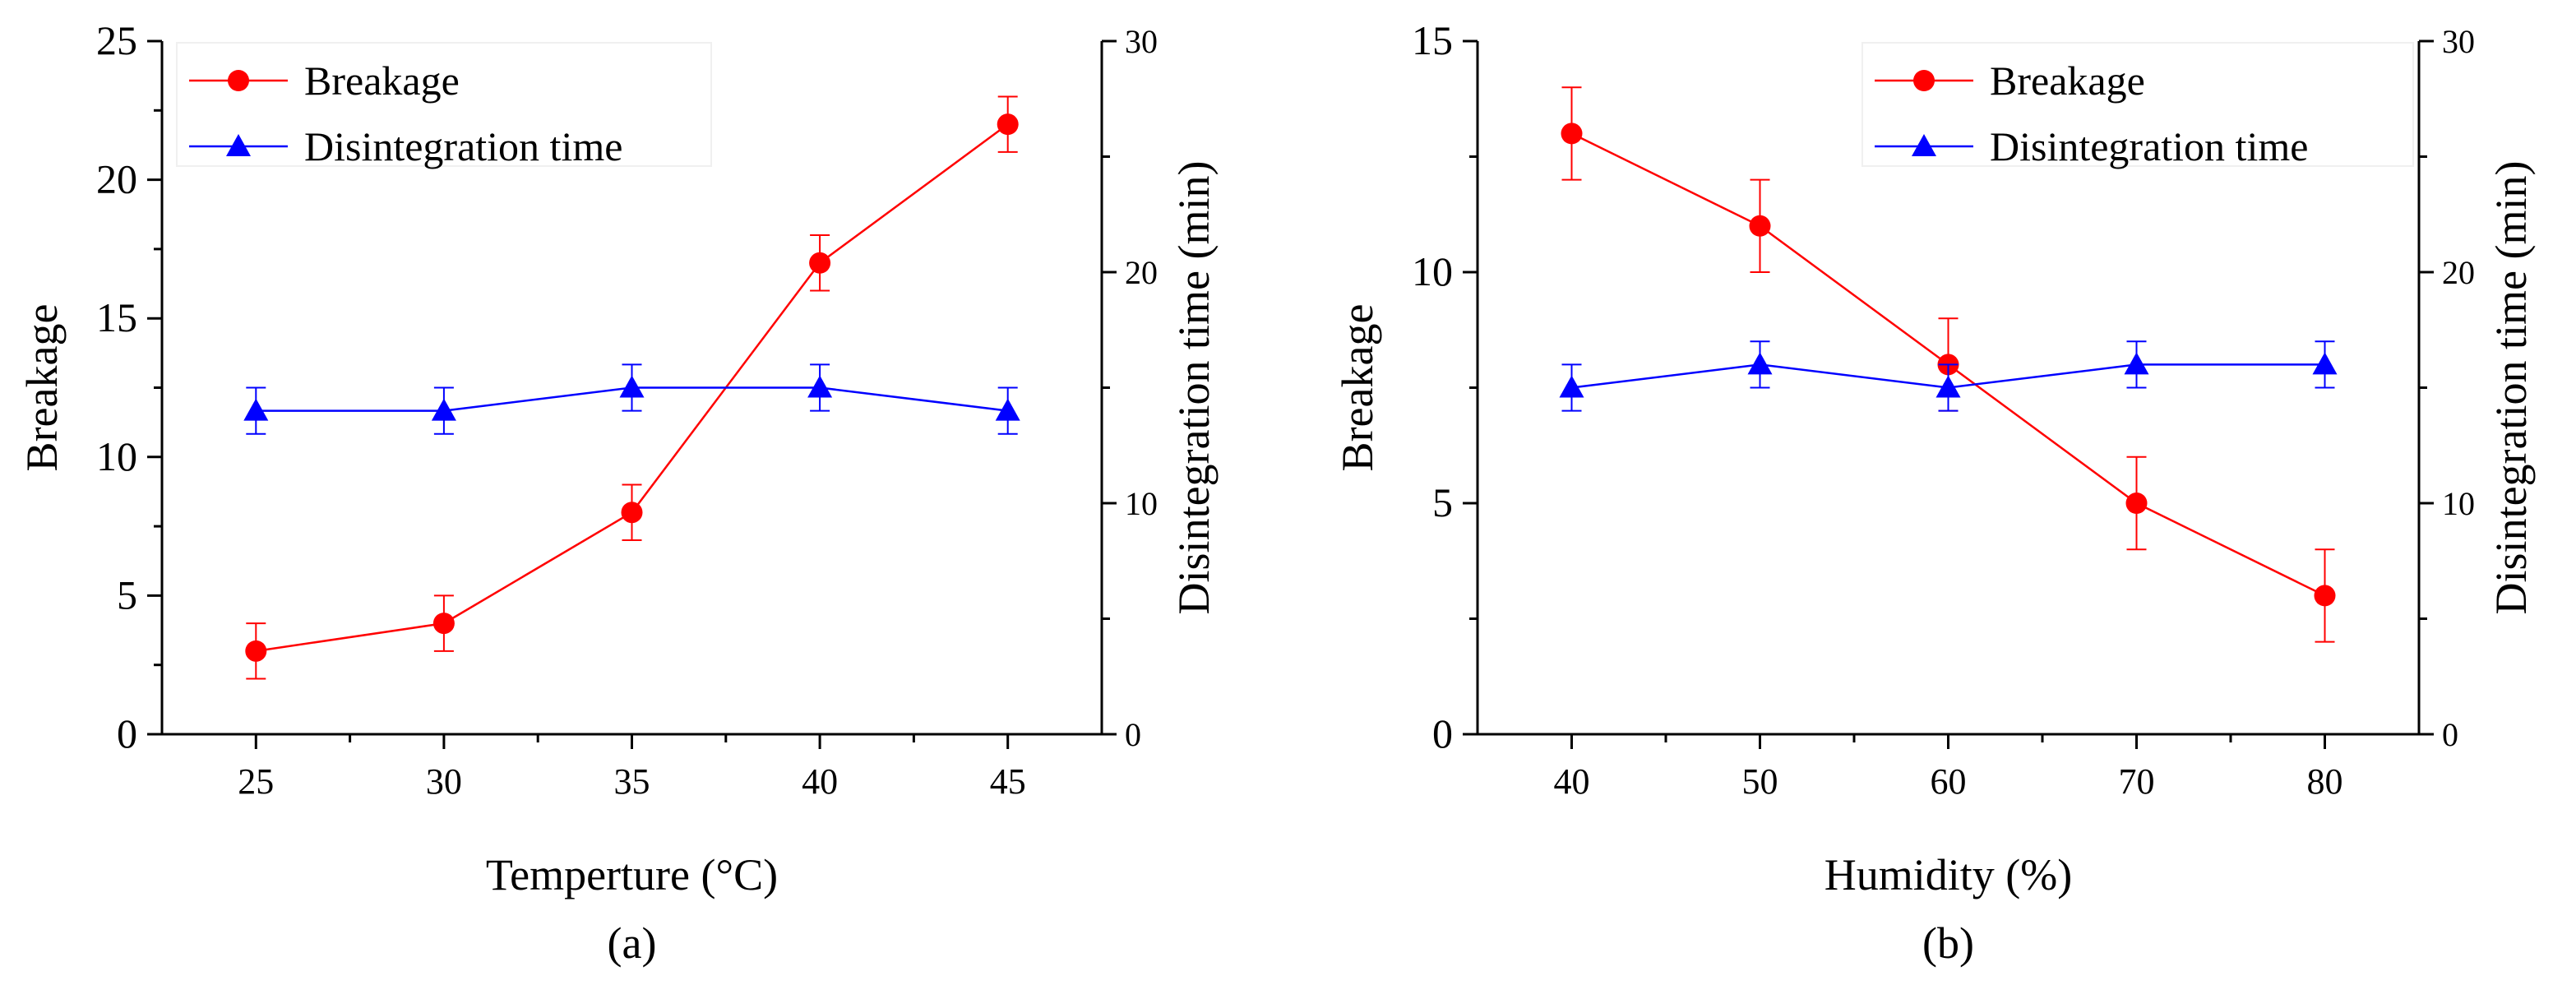  Describe the element at coordinates (632, 875) in the screenshot. I see `x-axis-title: Temperture (°C)` at that location.